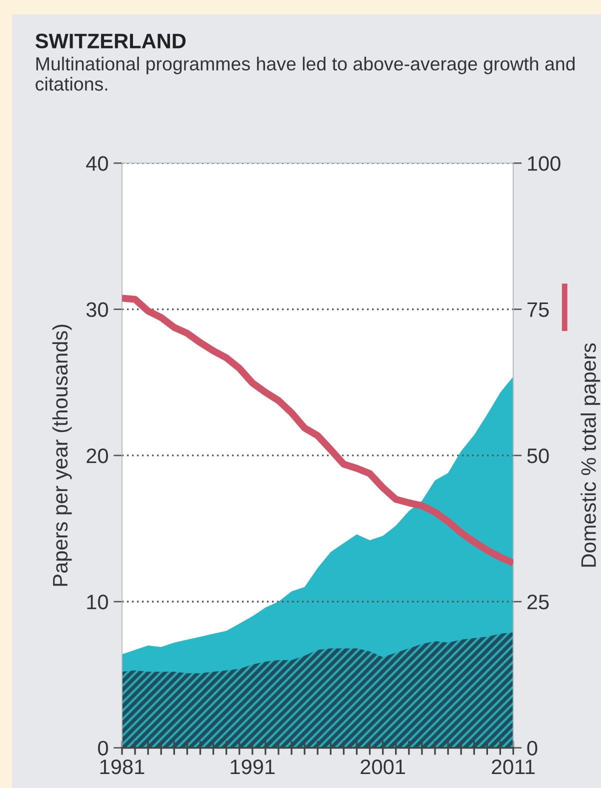  What do you see at coordinates (513, 766) in the screenshot?
I see `x-tick-label: 2011` at bounding box center [513, 766].